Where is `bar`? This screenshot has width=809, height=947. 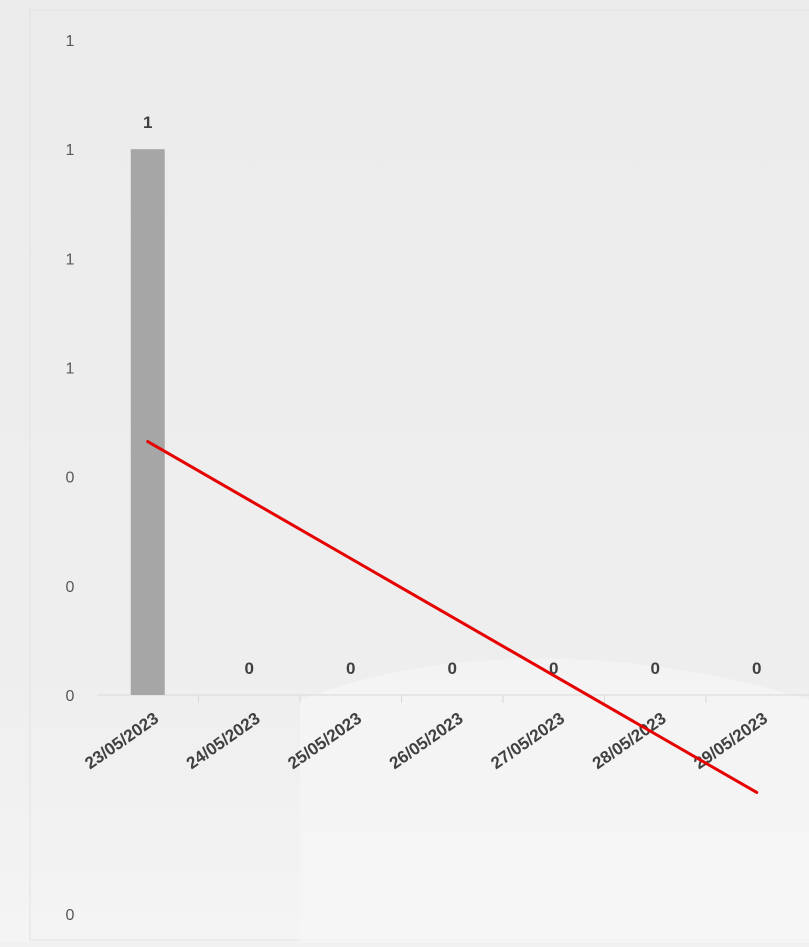 bar is located at coordinates (147, 422).